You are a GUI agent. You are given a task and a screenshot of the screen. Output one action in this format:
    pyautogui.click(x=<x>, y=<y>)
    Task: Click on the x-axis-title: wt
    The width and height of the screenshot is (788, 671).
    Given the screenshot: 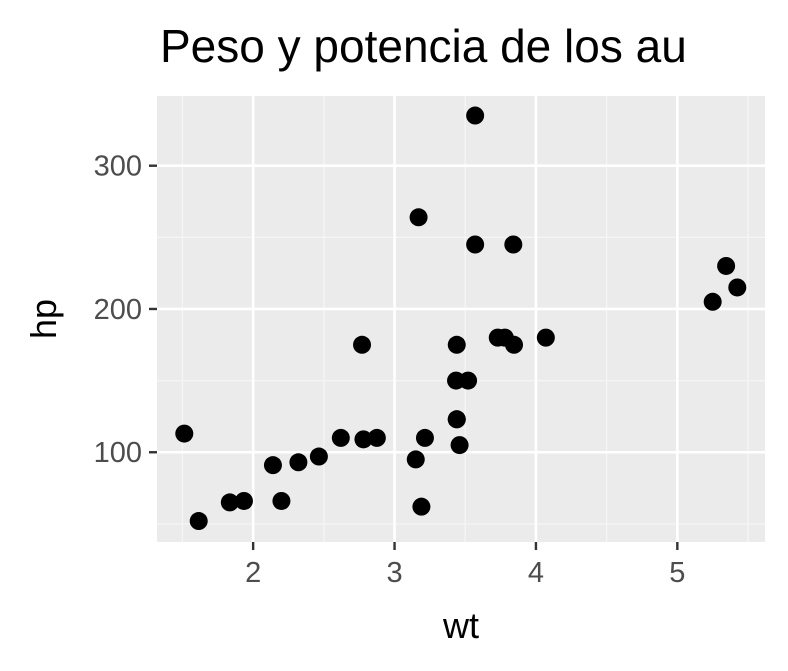 What is the action you would take?
    pyautogui.click(x=460, y=625)
    